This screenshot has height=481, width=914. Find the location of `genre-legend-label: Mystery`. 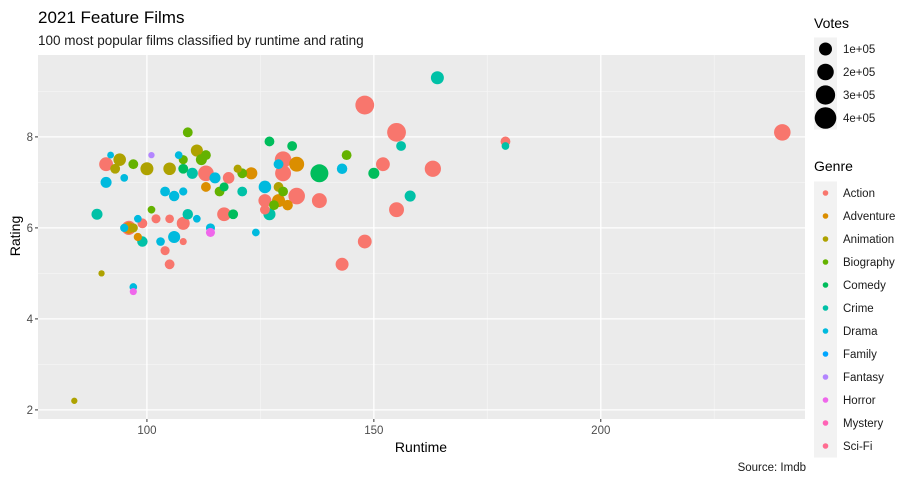

genre-legend-label: Mystery is located at coordinates (863, 424).